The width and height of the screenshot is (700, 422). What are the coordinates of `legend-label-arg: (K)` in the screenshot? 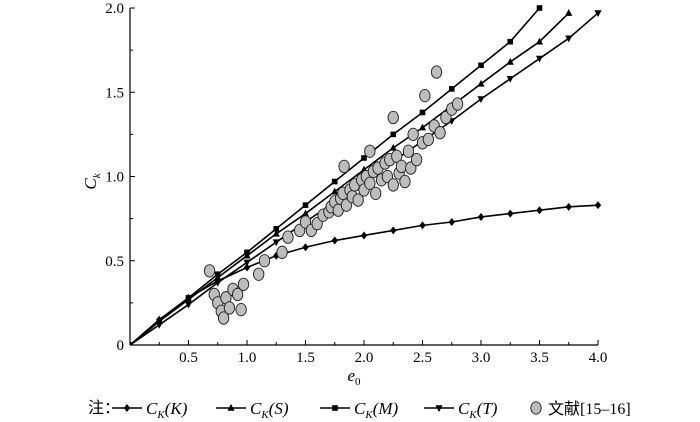 It's located at (176, 408).